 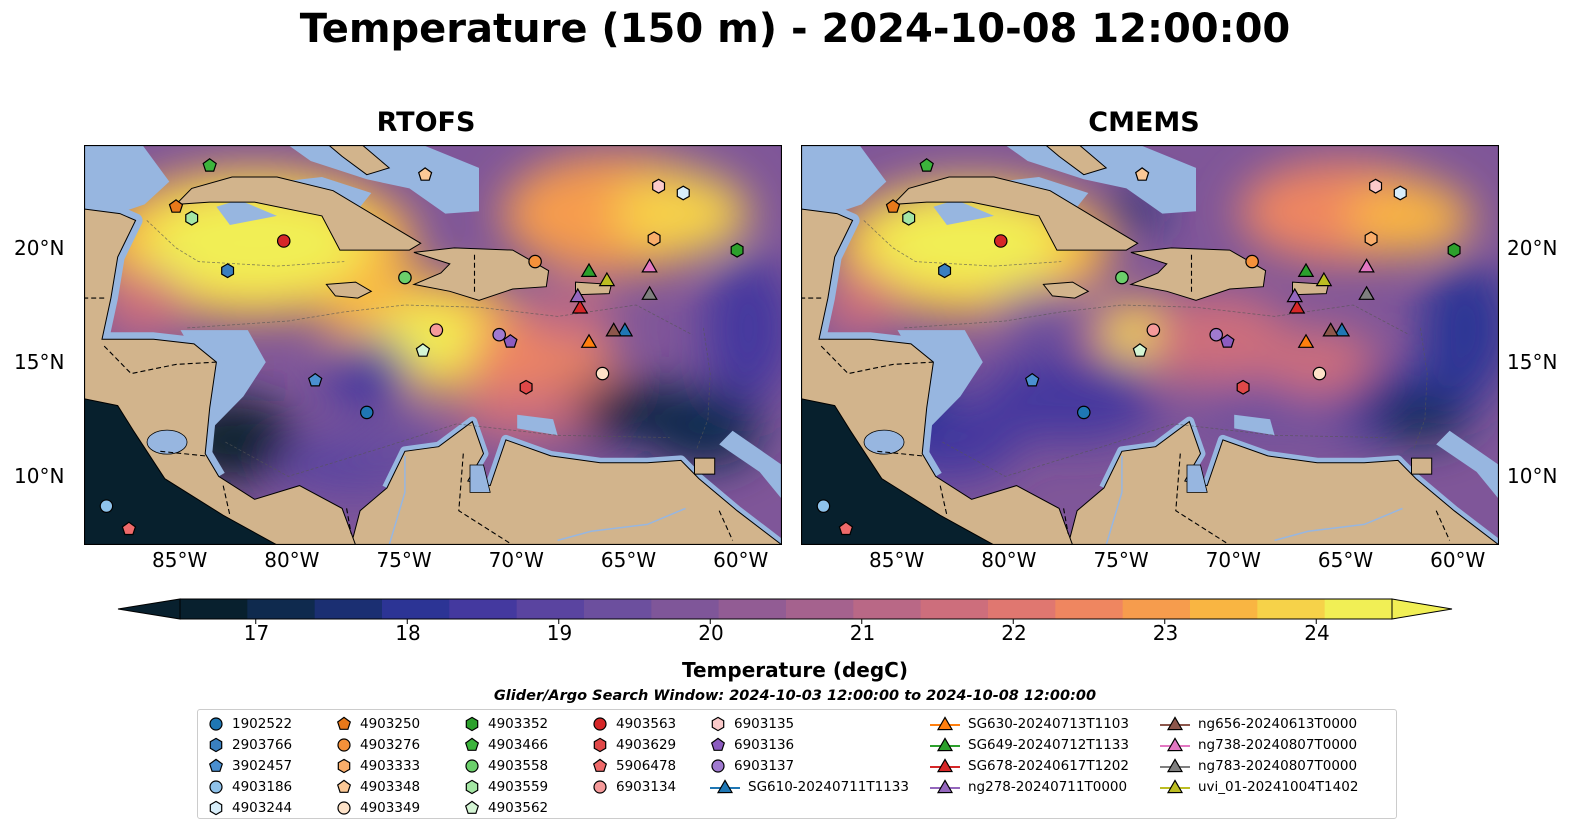 I want to click on legend-hexagon-icon, so click(x=344, y=766).